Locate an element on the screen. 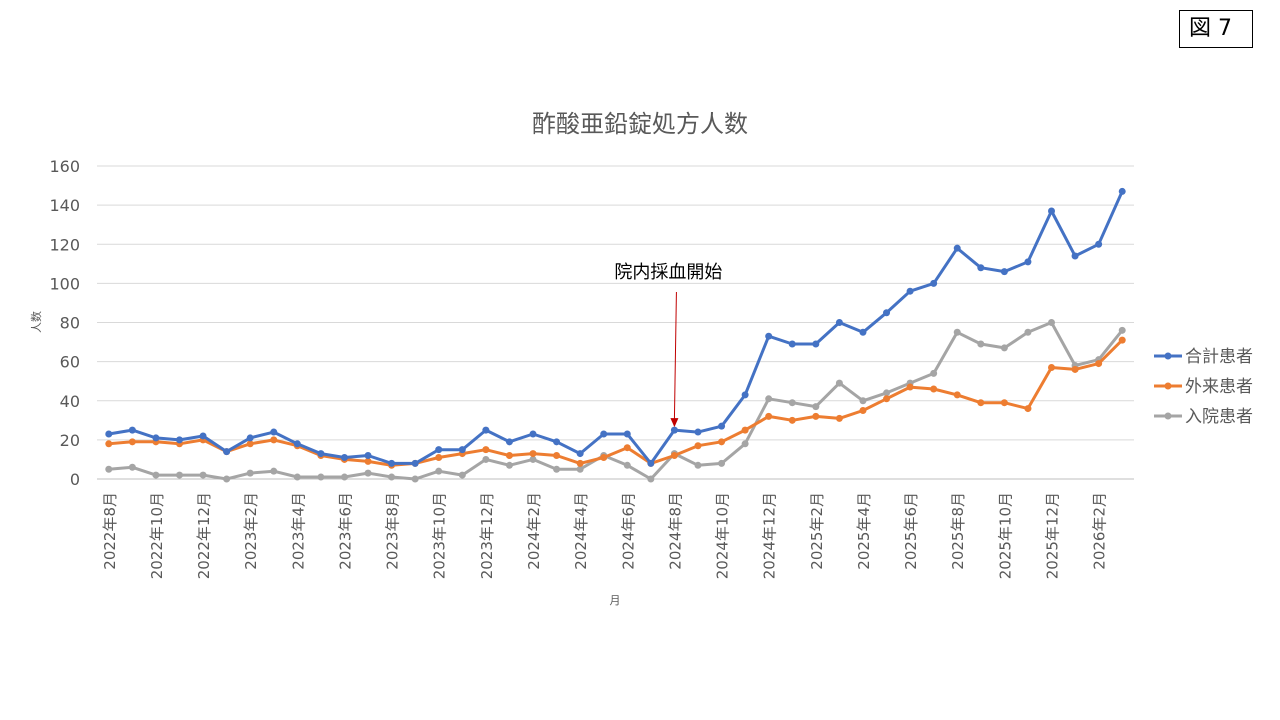  x-tick-label: 2024年4月 is located at coordinates (581, 531).